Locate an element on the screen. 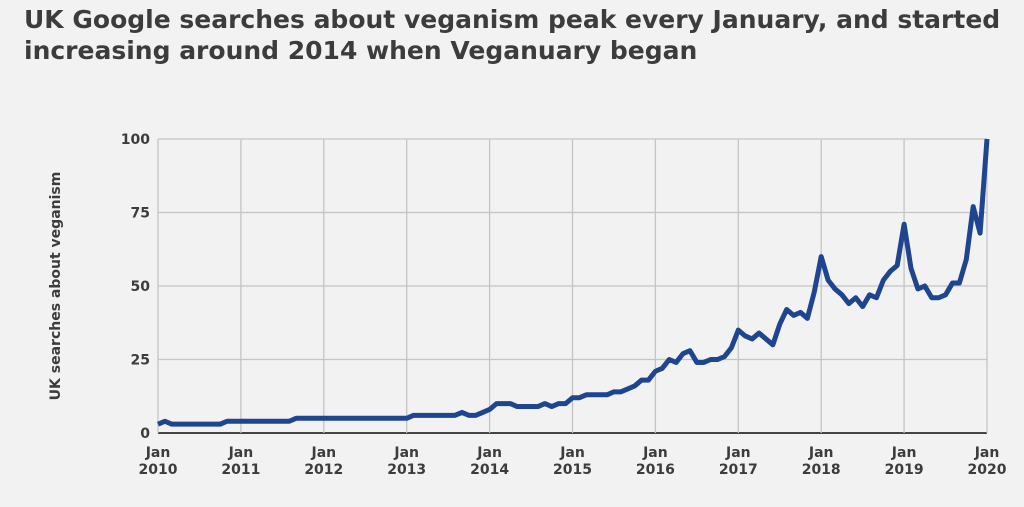 This screenshot has height=507, width=1024. x-tick-label: 2014 is located at coordinates (489, 470).